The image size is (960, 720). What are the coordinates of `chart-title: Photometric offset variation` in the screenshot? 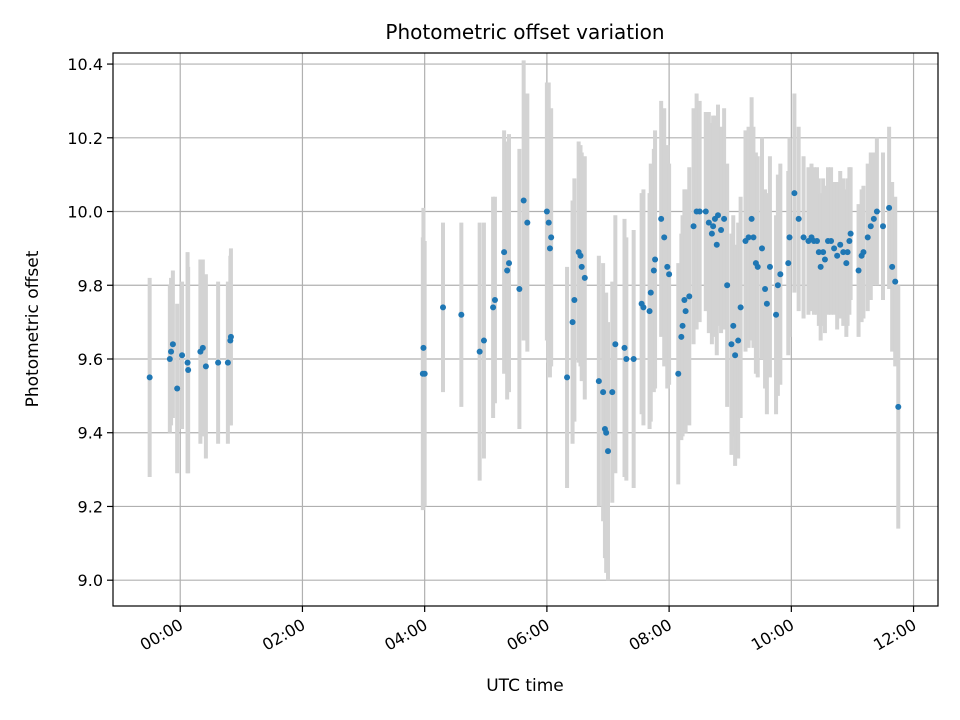 It's located at (524, 32).